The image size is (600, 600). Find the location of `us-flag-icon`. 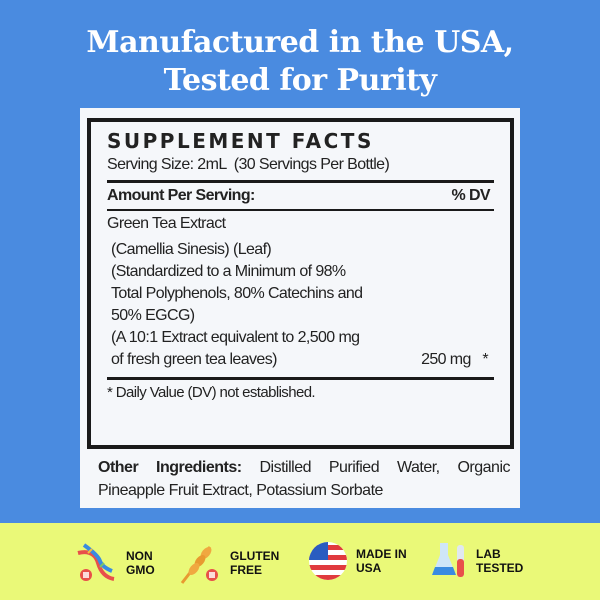

us-flag-icon is located at coordinates (328, 561).